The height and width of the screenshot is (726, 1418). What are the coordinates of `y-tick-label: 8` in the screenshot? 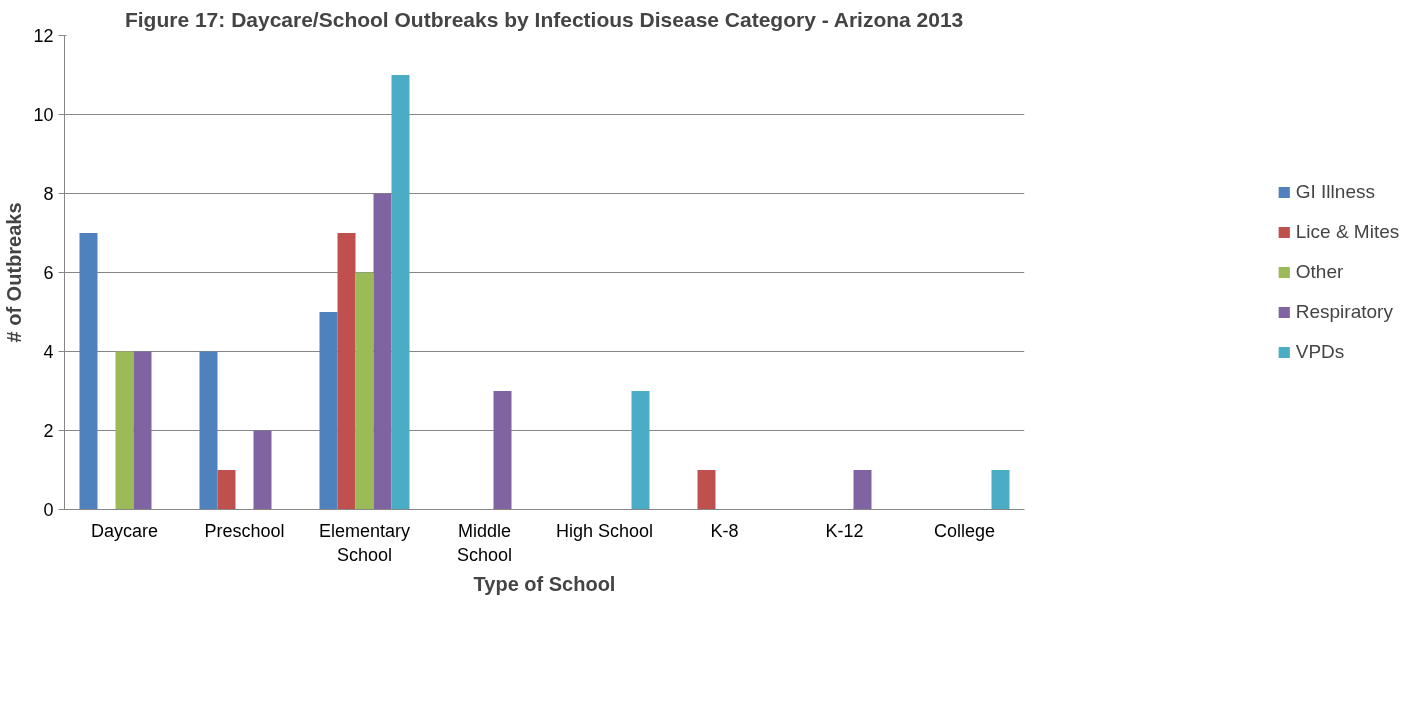 It's located at (48, 194).